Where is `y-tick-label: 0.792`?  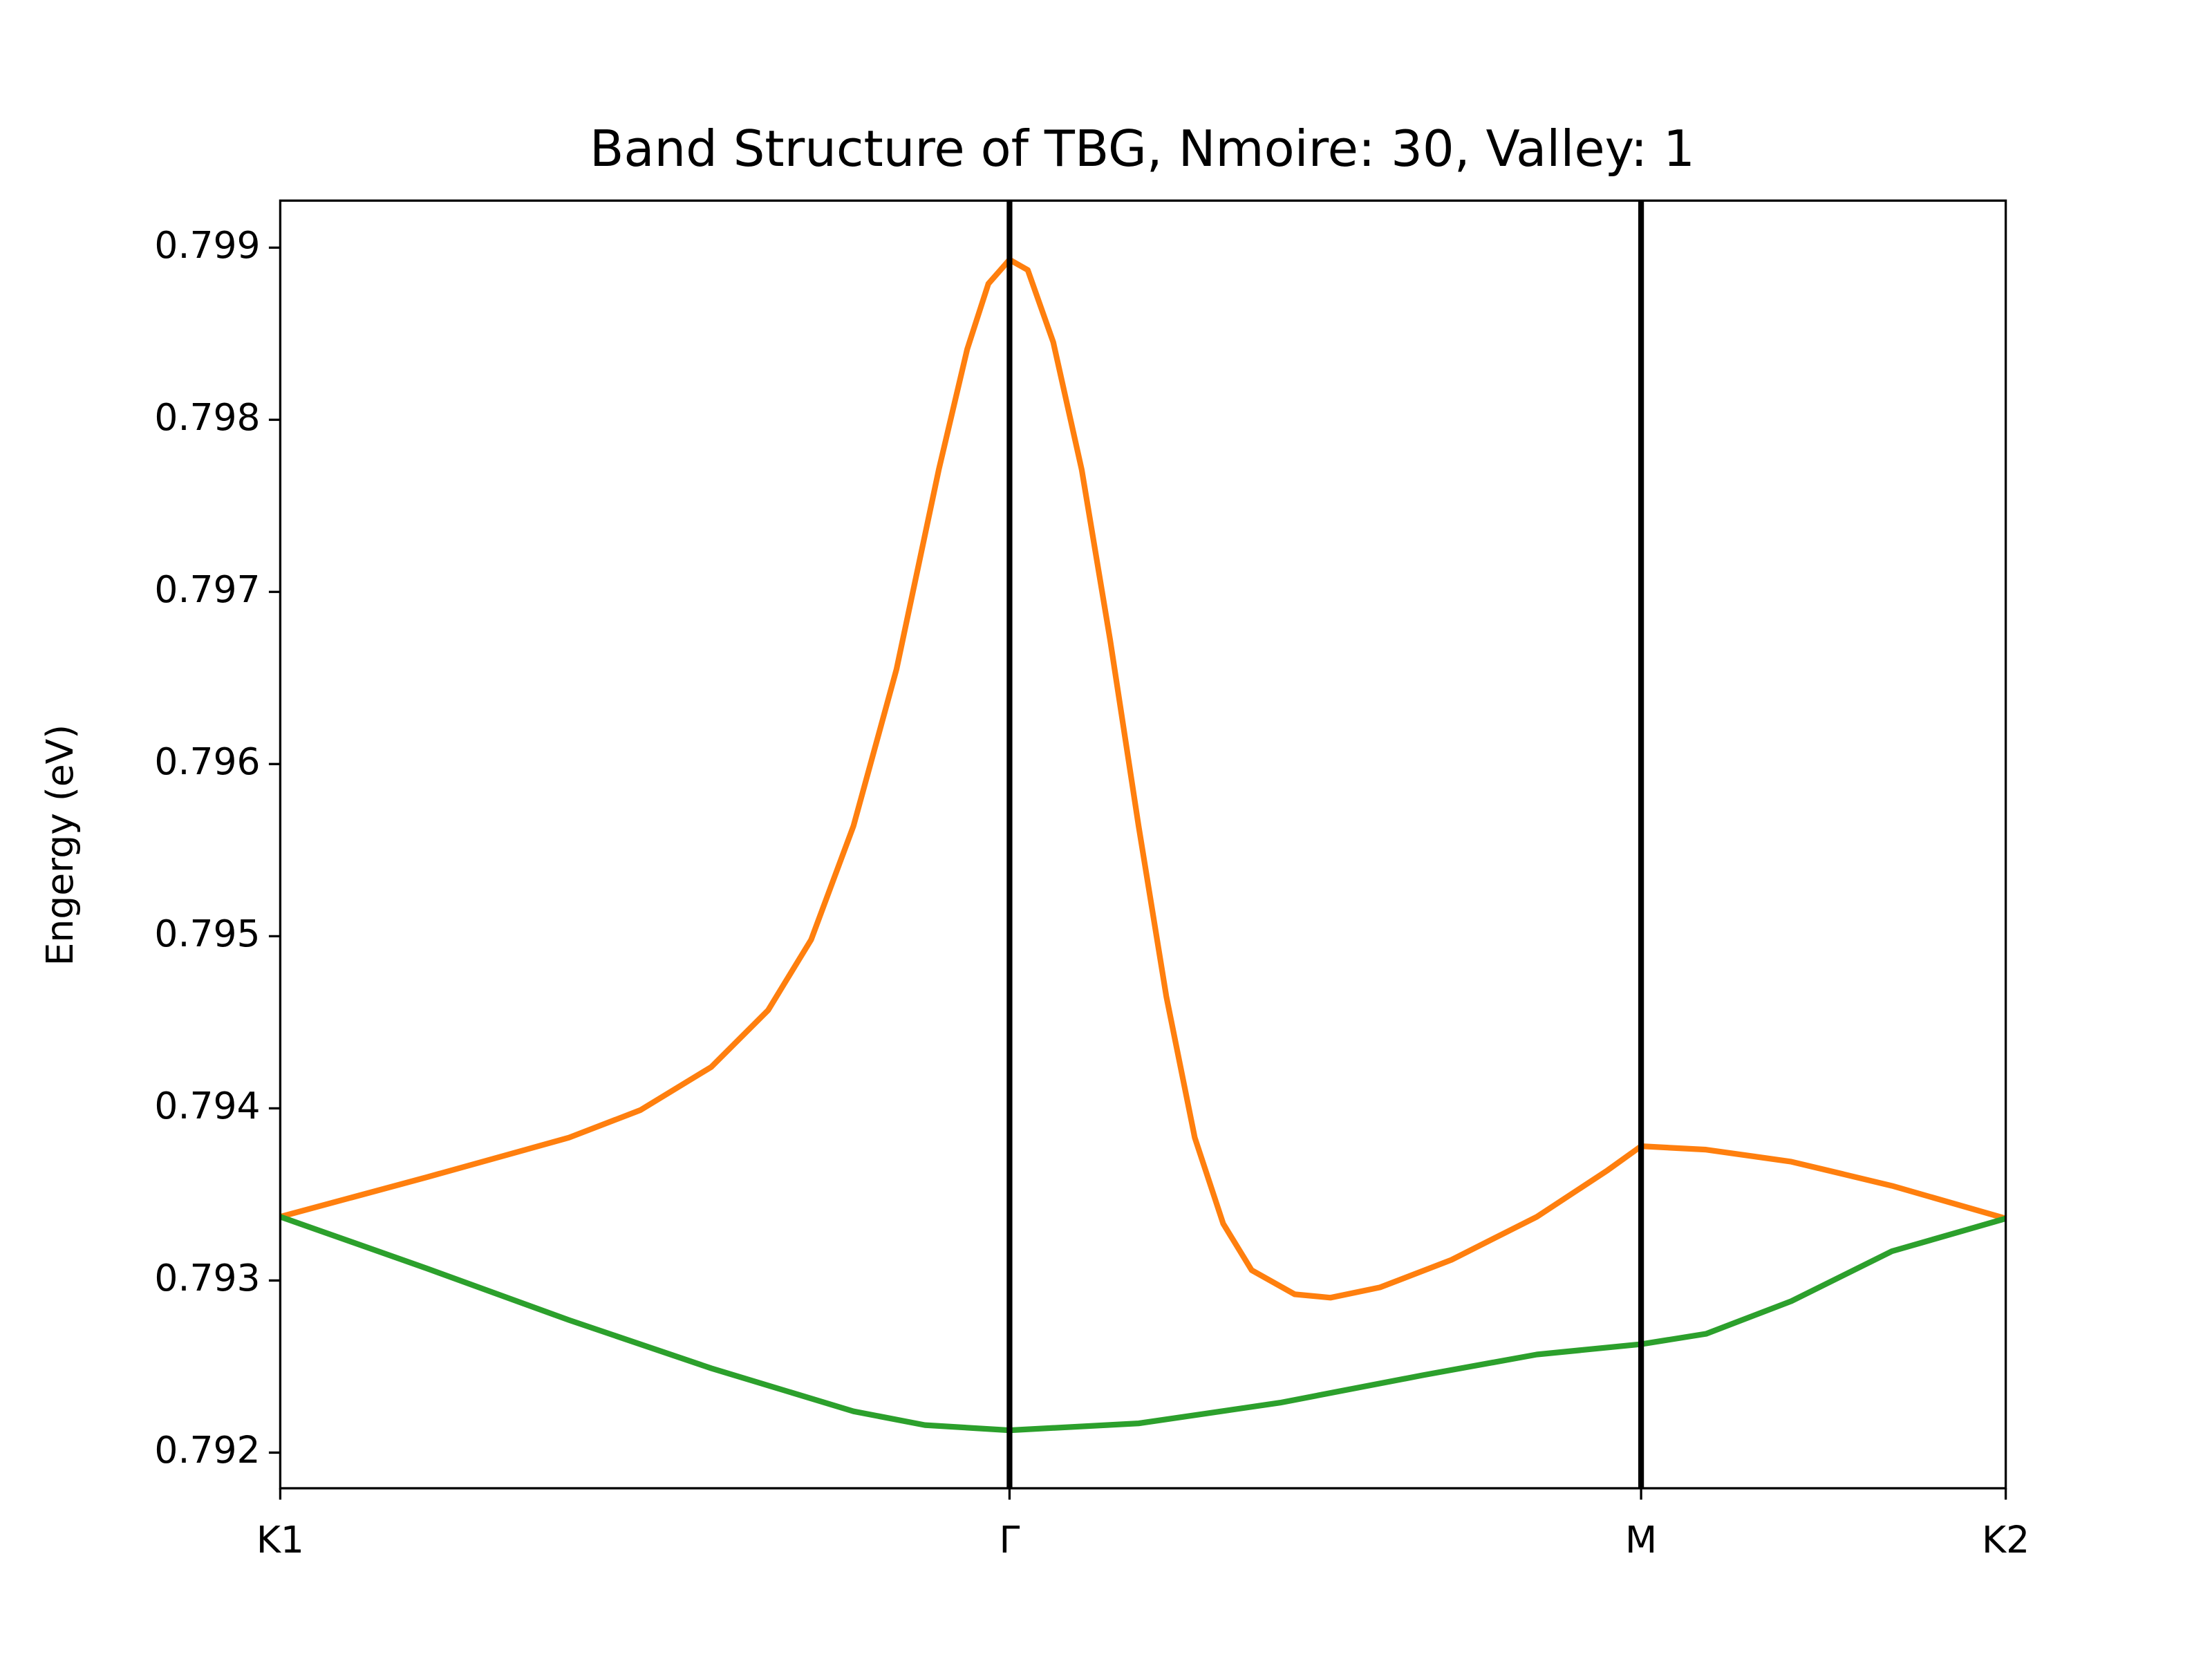 y-tick-label: 0.792 is located at coordinates (207, 1450).